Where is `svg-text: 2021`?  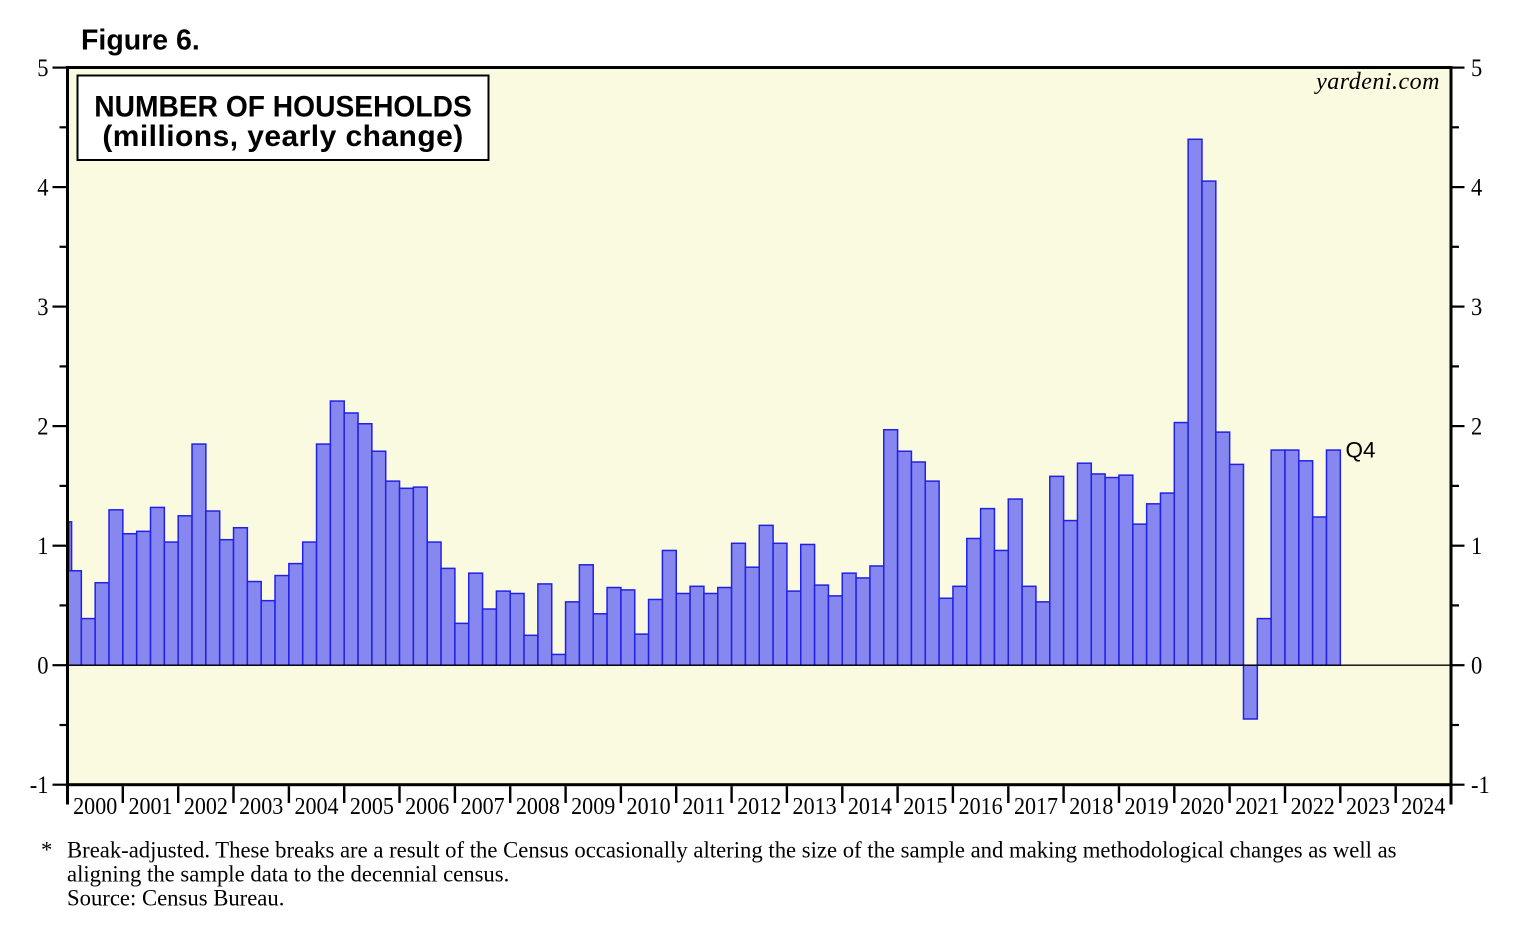 svg-text: 2021 is located at coordinates (1257, 806).